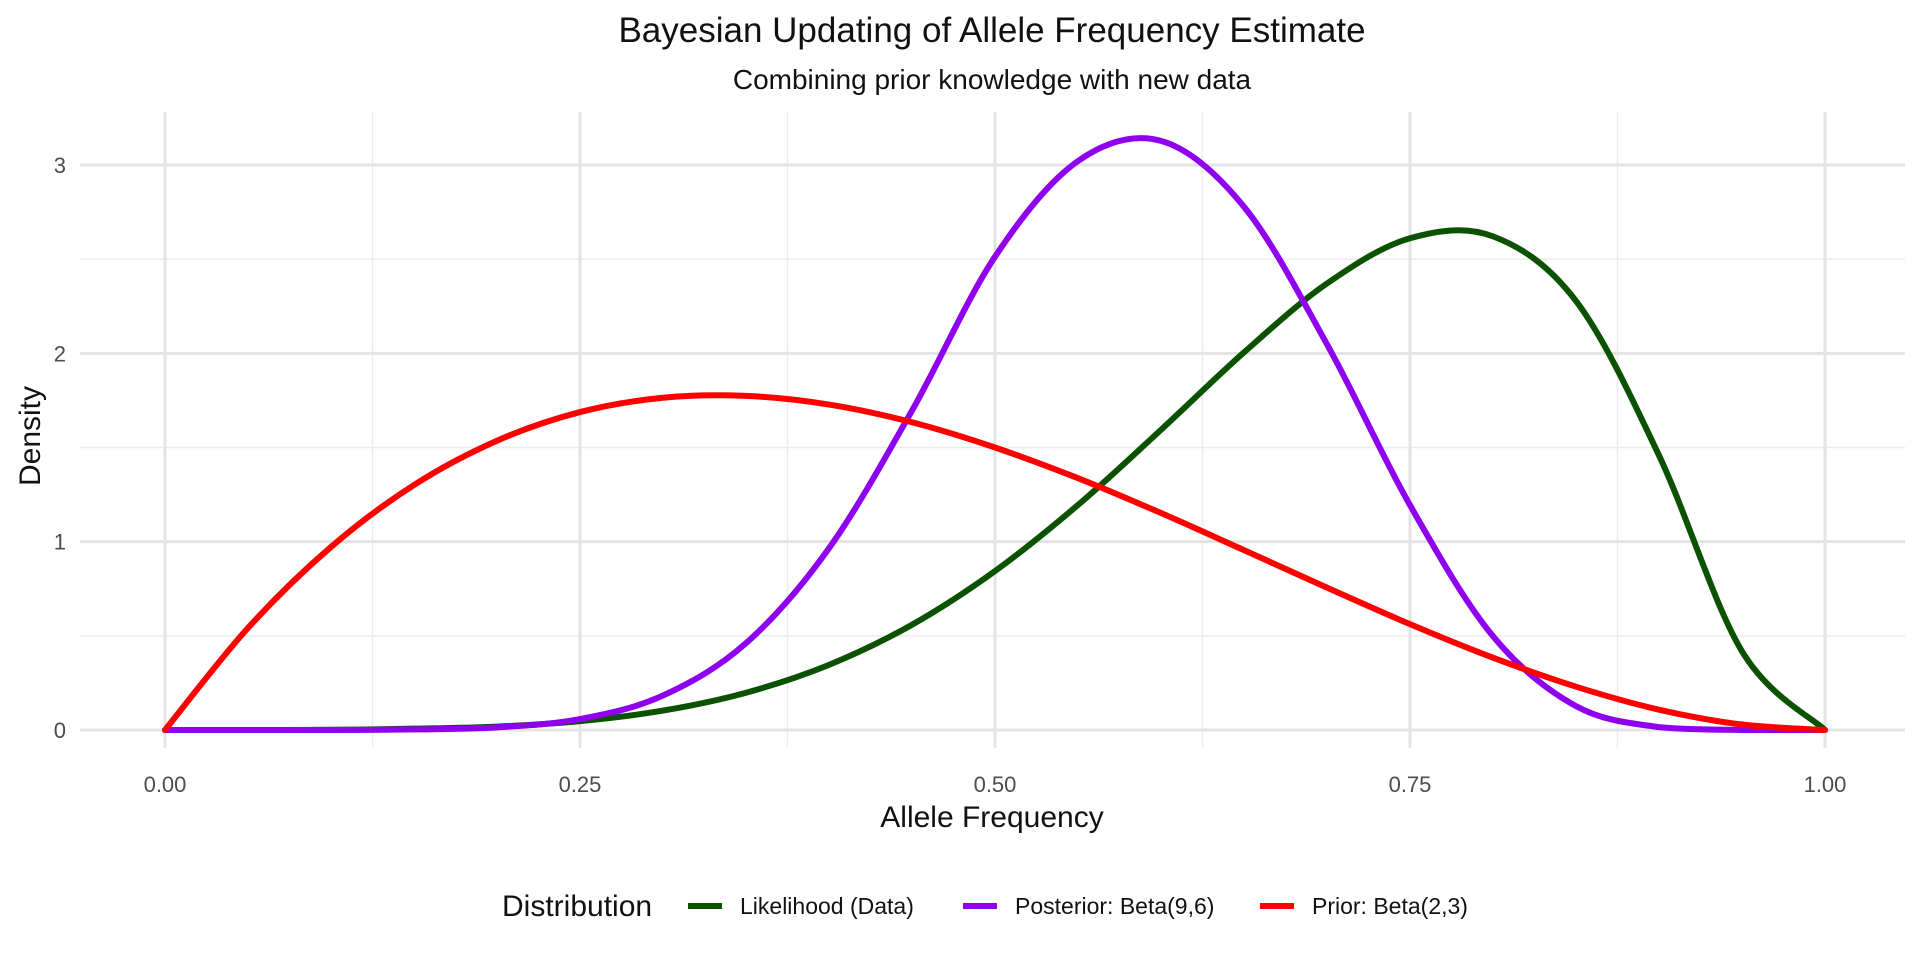 Image resolution: width=1920 pixels, height=960 pixels. Describe the element at coordinates (1825, 784) in the screenshot. I see `x-tick-label: 1.00` at that location.